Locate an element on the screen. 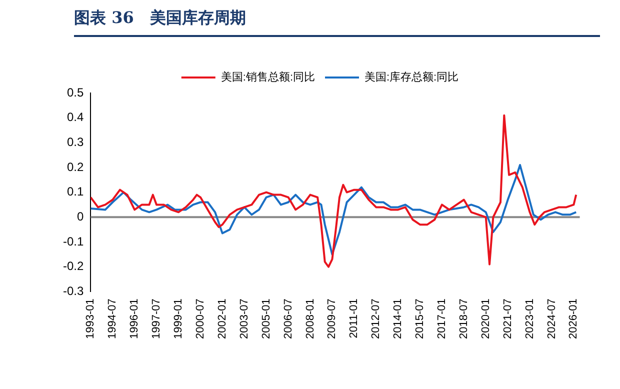  chart-title: 图表 36 美国库存周期 is located at coordinates (337, 22).